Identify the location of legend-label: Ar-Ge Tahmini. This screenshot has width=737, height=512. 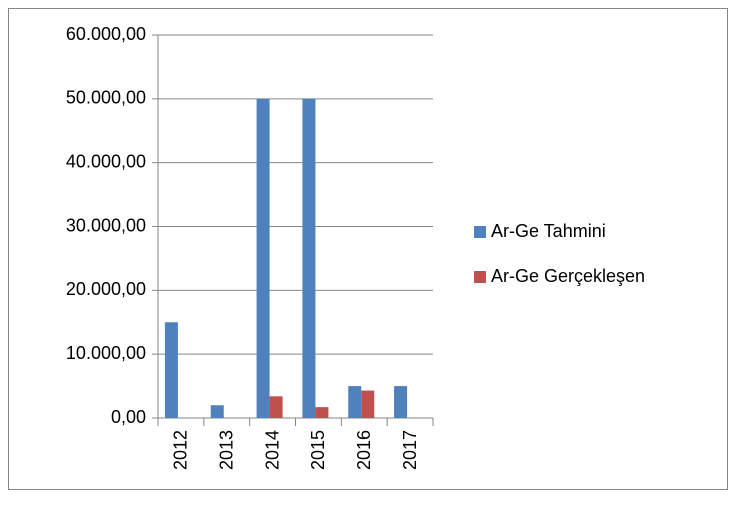
(548, 231).